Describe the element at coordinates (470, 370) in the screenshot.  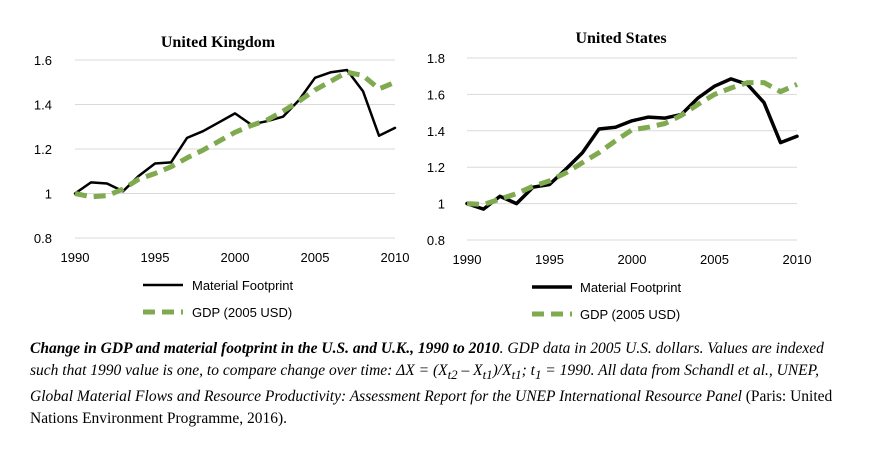
I see `caption-text: – X` at that location.